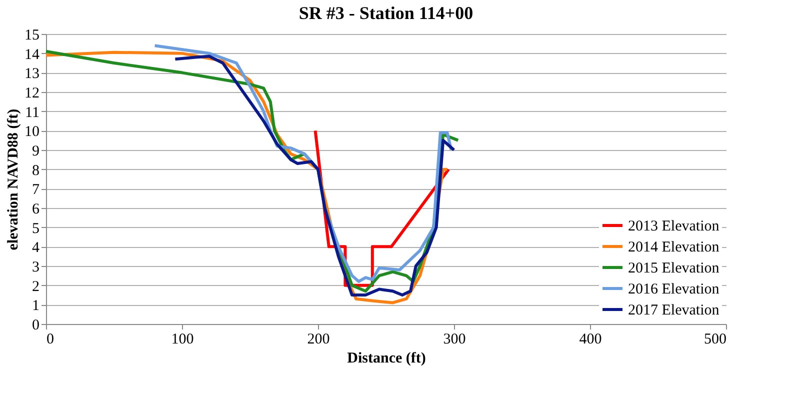  I want to click on y-tick-label: 11, so click(32, 112).